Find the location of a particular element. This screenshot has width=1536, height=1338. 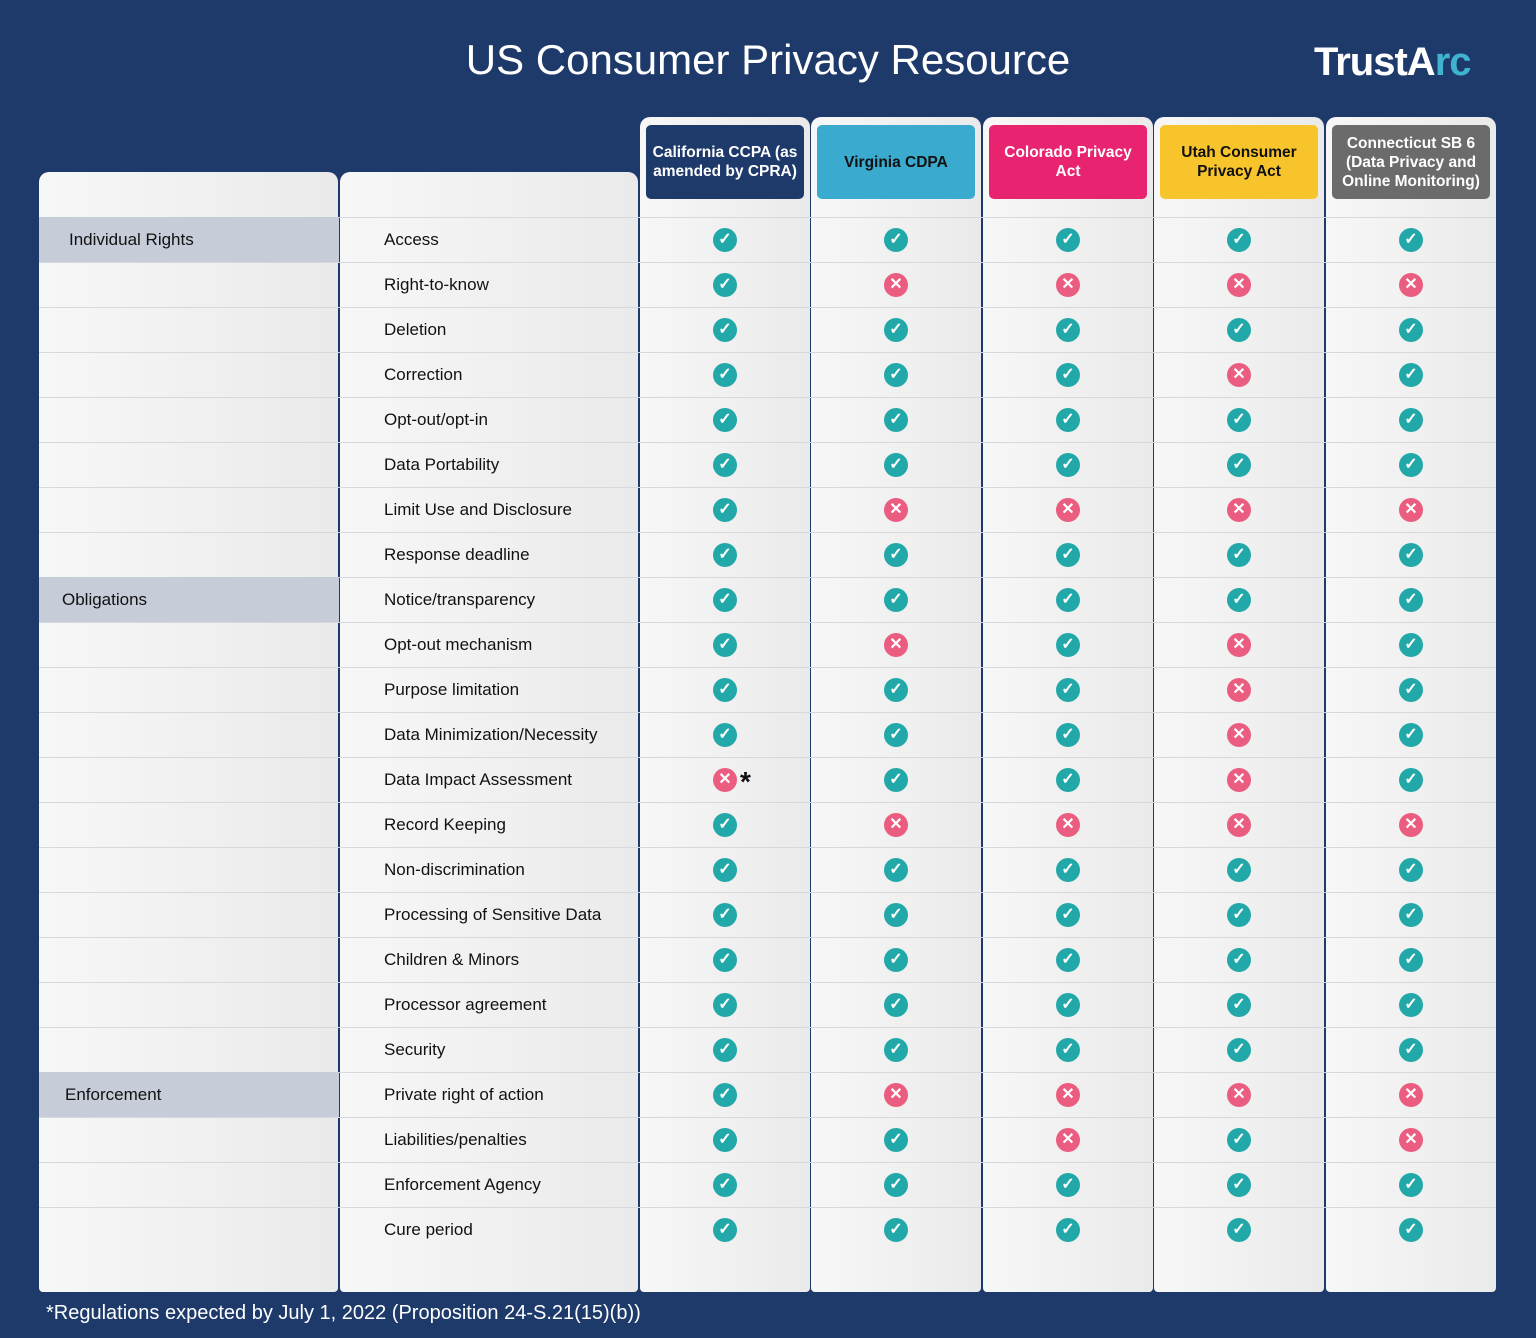

feature-label: Data Impact Assessment is located at coordinates (478, 779).